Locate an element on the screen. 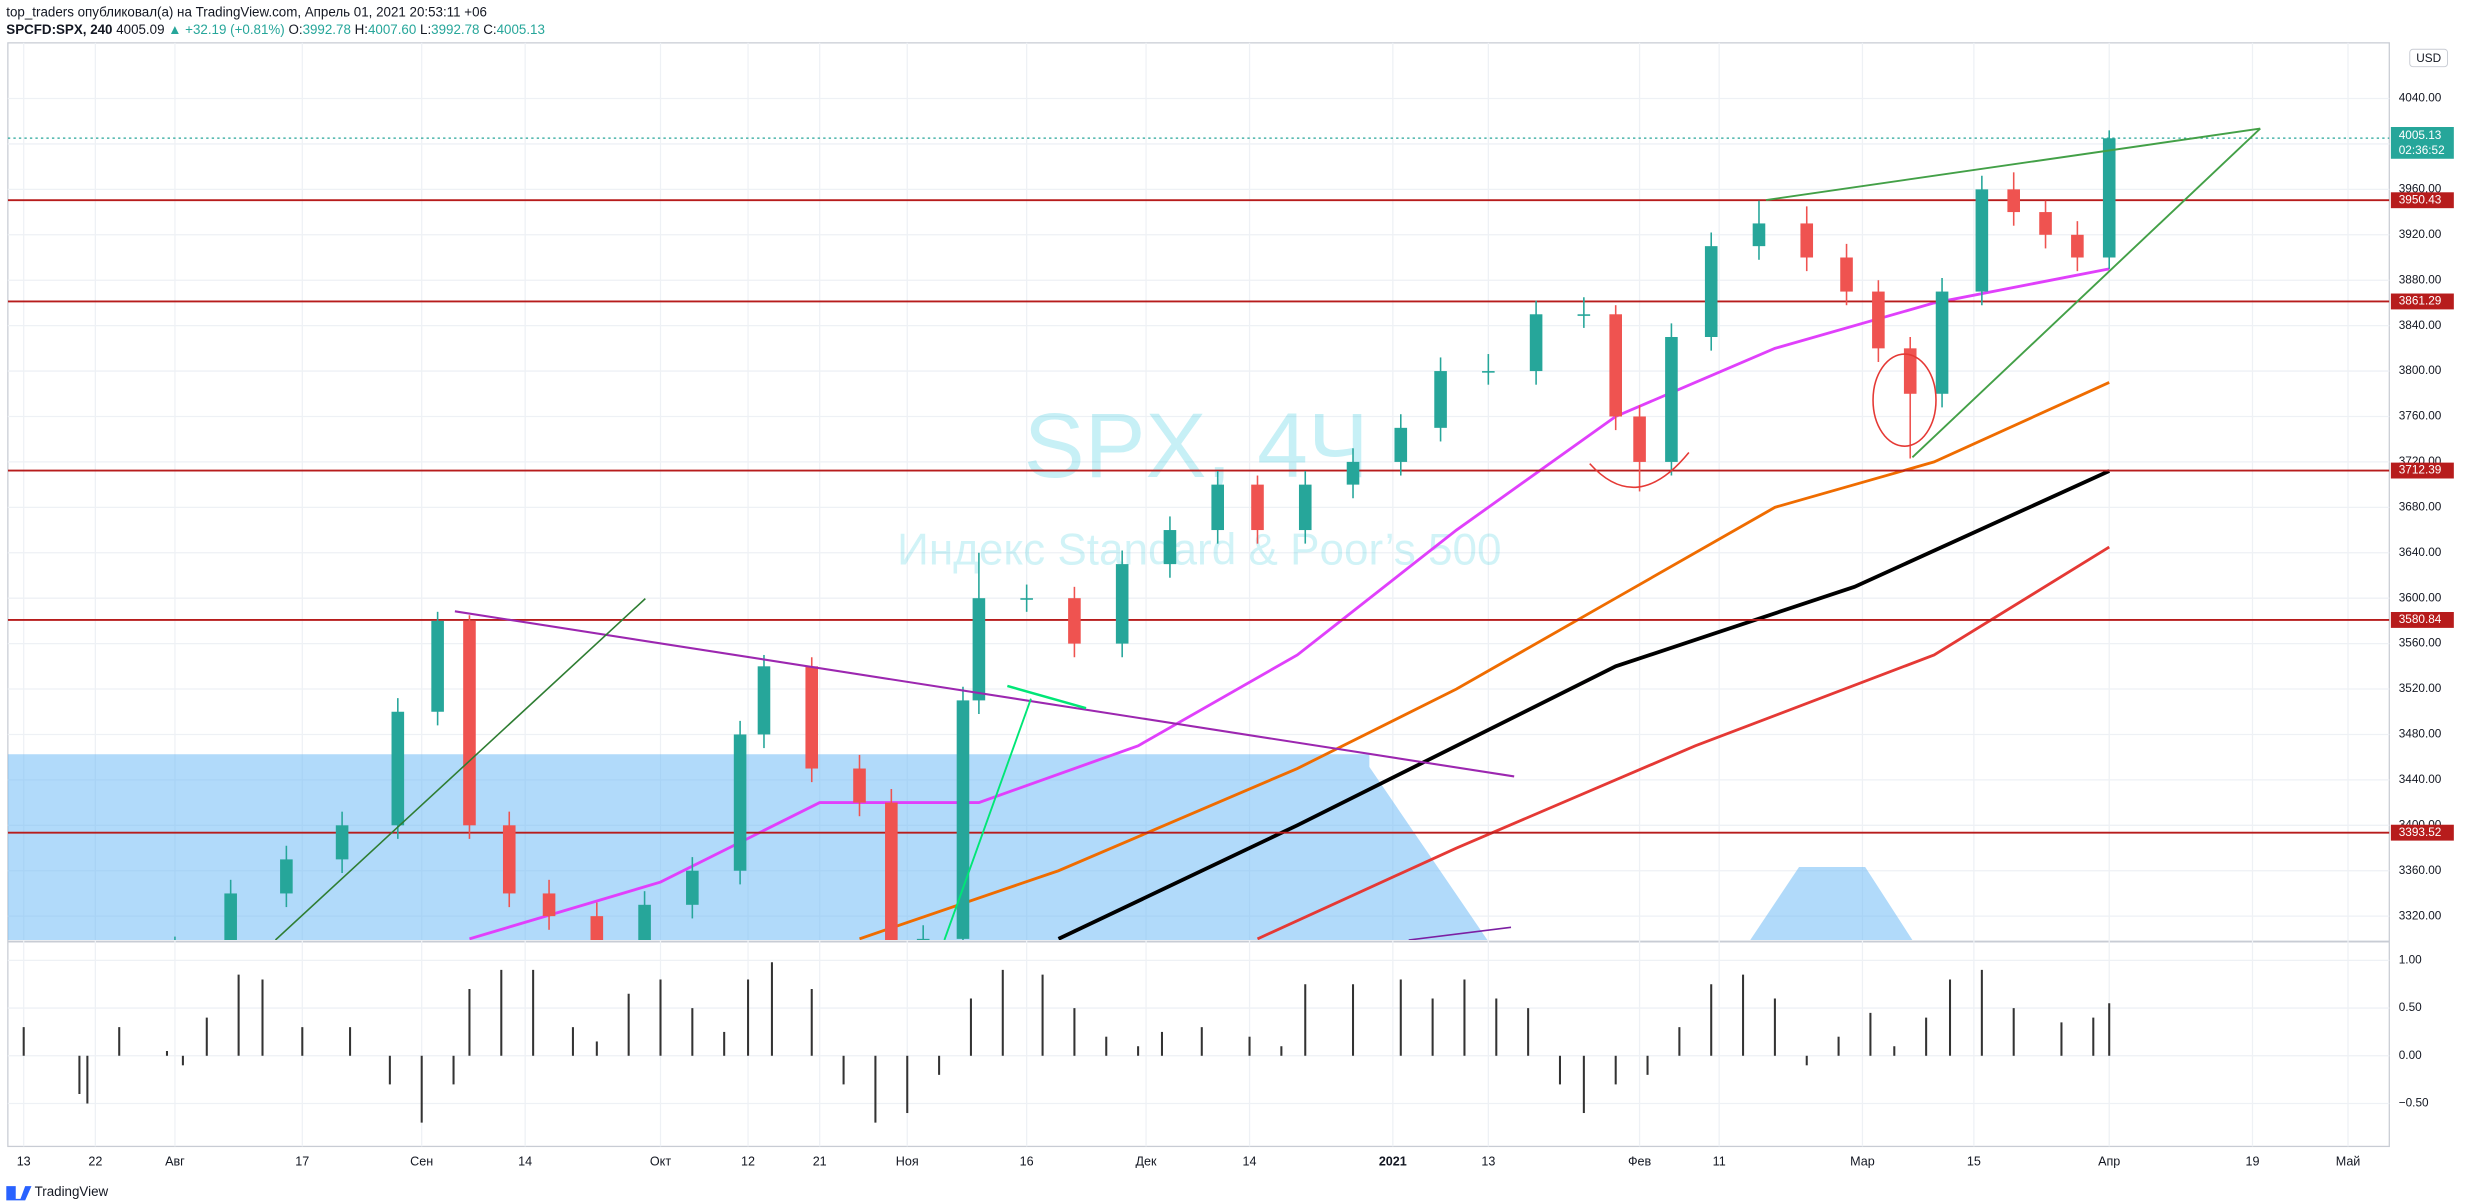  y-tick-label: 3880.00 is located at coordinates (2420, 279).